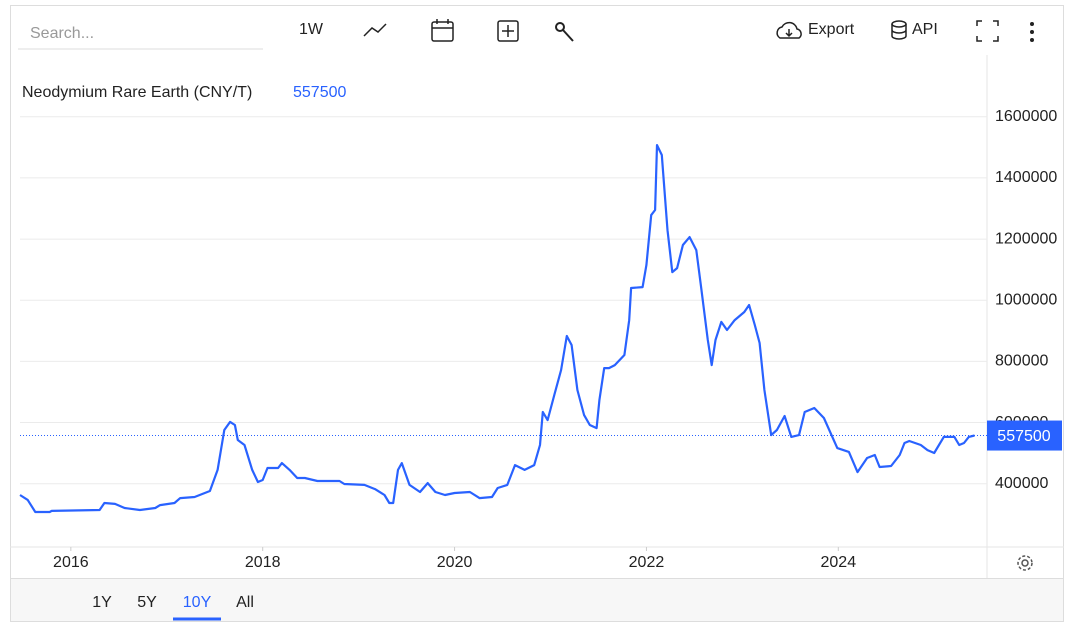  I want to click on x-tick-label: 2016, so click(71, 562).